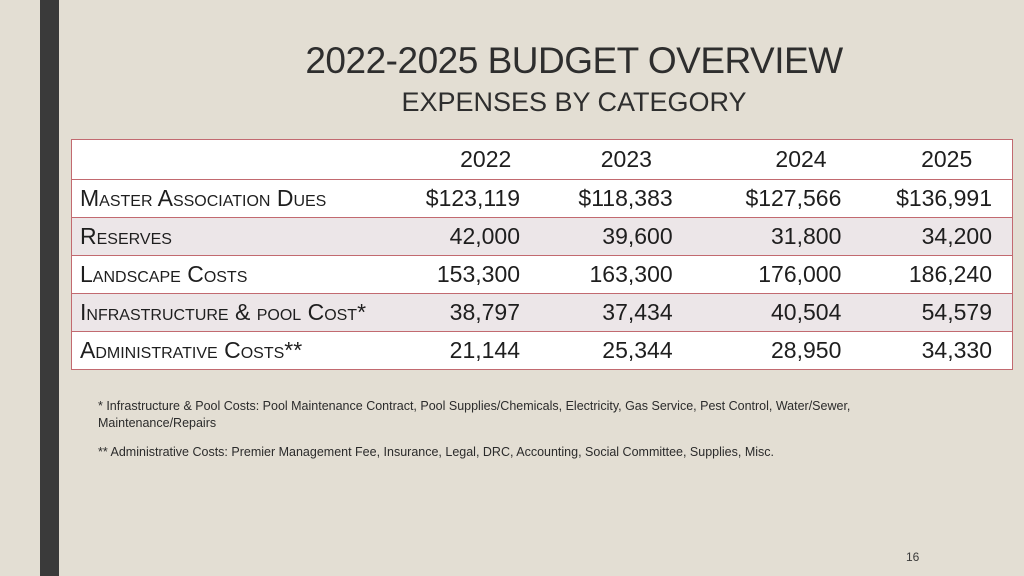 This screenshot has height=576, width=1024. What do you see at coordinates (235, 350) in the screenshot?
I see `row-label-administrative-costs: Administrative Costs**` at bounding box center [235, 350].